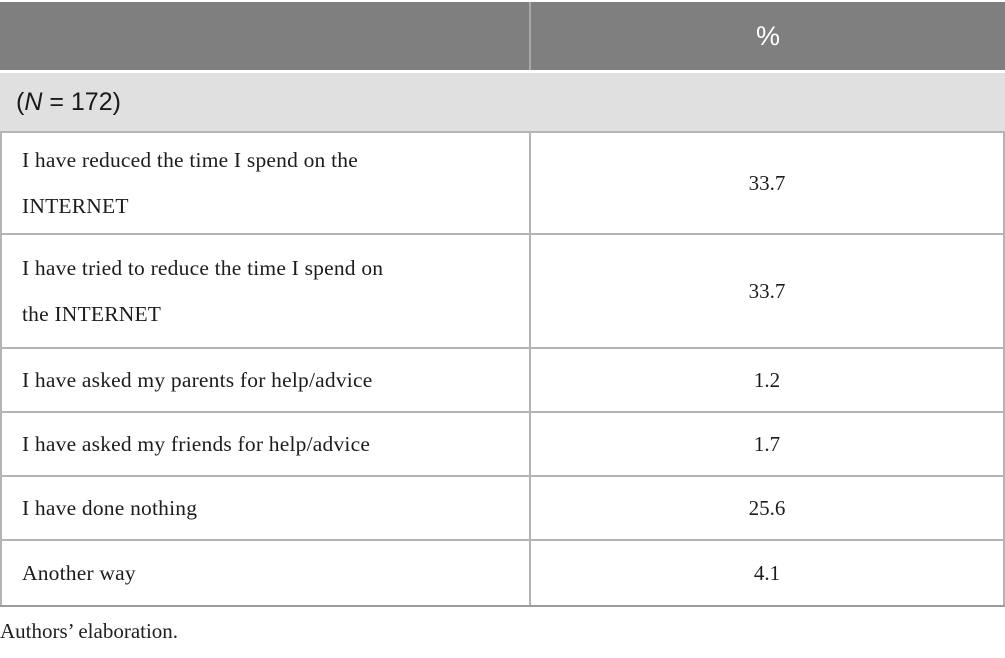 This screenshot has height=658, width=1005. What do you see at coordinates (196, 444) in the screenshot?
I see `row-label: I have asked my friends for help/advice` at bounding box center [196, 444].